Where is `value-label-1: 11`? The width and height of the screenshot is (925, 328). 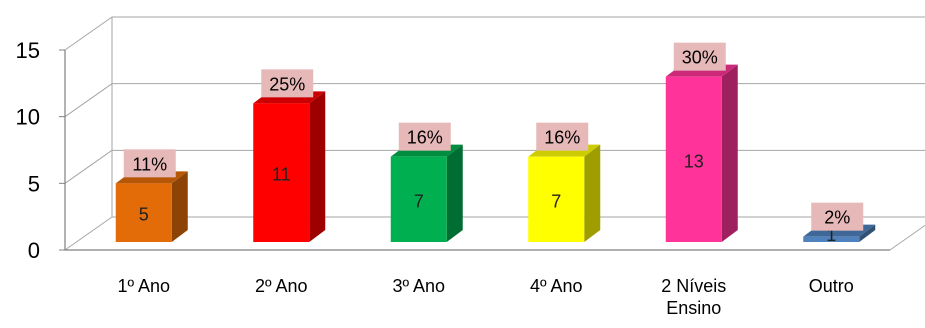 value-label-1: 11 is located at coordinates (281, 175).